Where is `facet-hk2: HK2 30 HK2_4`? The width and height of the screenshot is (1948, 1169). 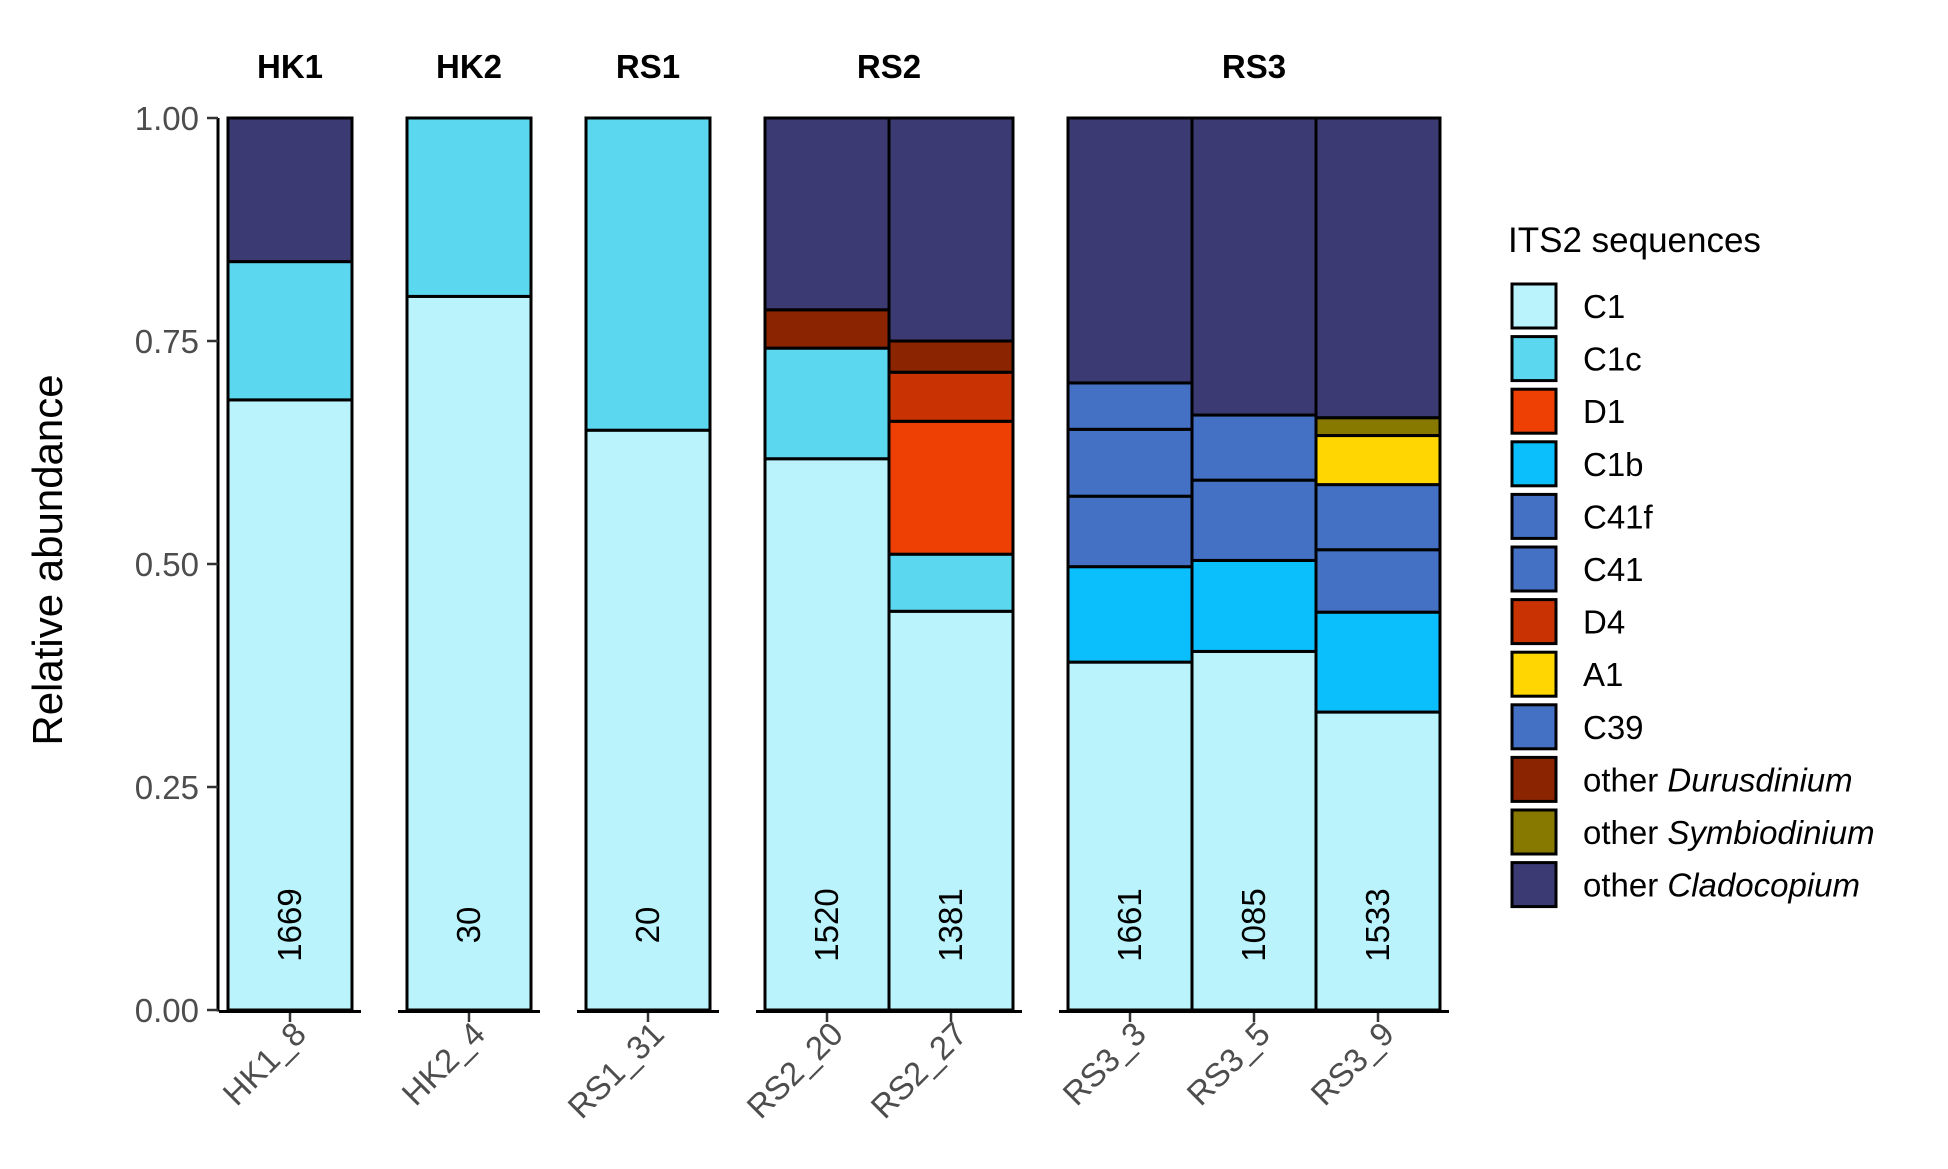
facet-hk2: HK2 30 HK2_4 is located at coordinates (467, 580).